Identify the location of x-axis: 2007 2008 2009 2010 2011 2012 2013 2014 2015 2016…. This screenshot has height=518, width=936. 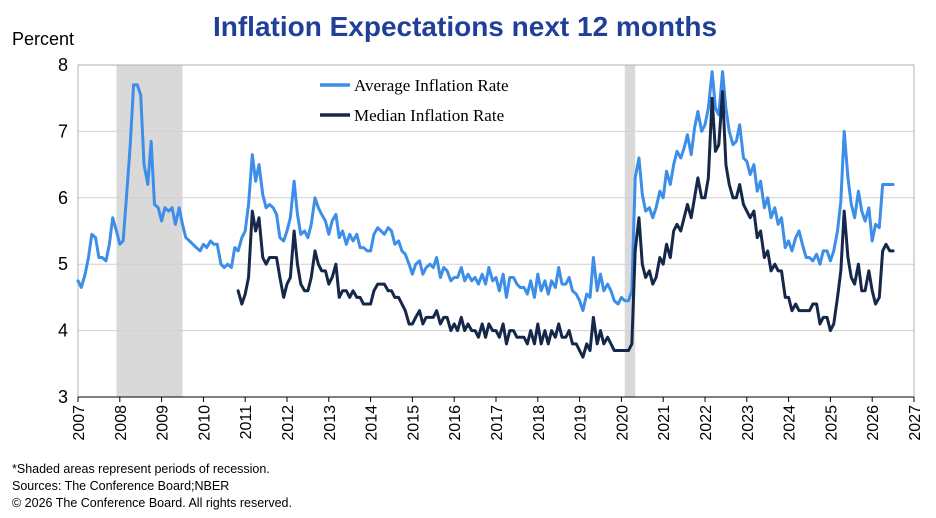
(497, 418).